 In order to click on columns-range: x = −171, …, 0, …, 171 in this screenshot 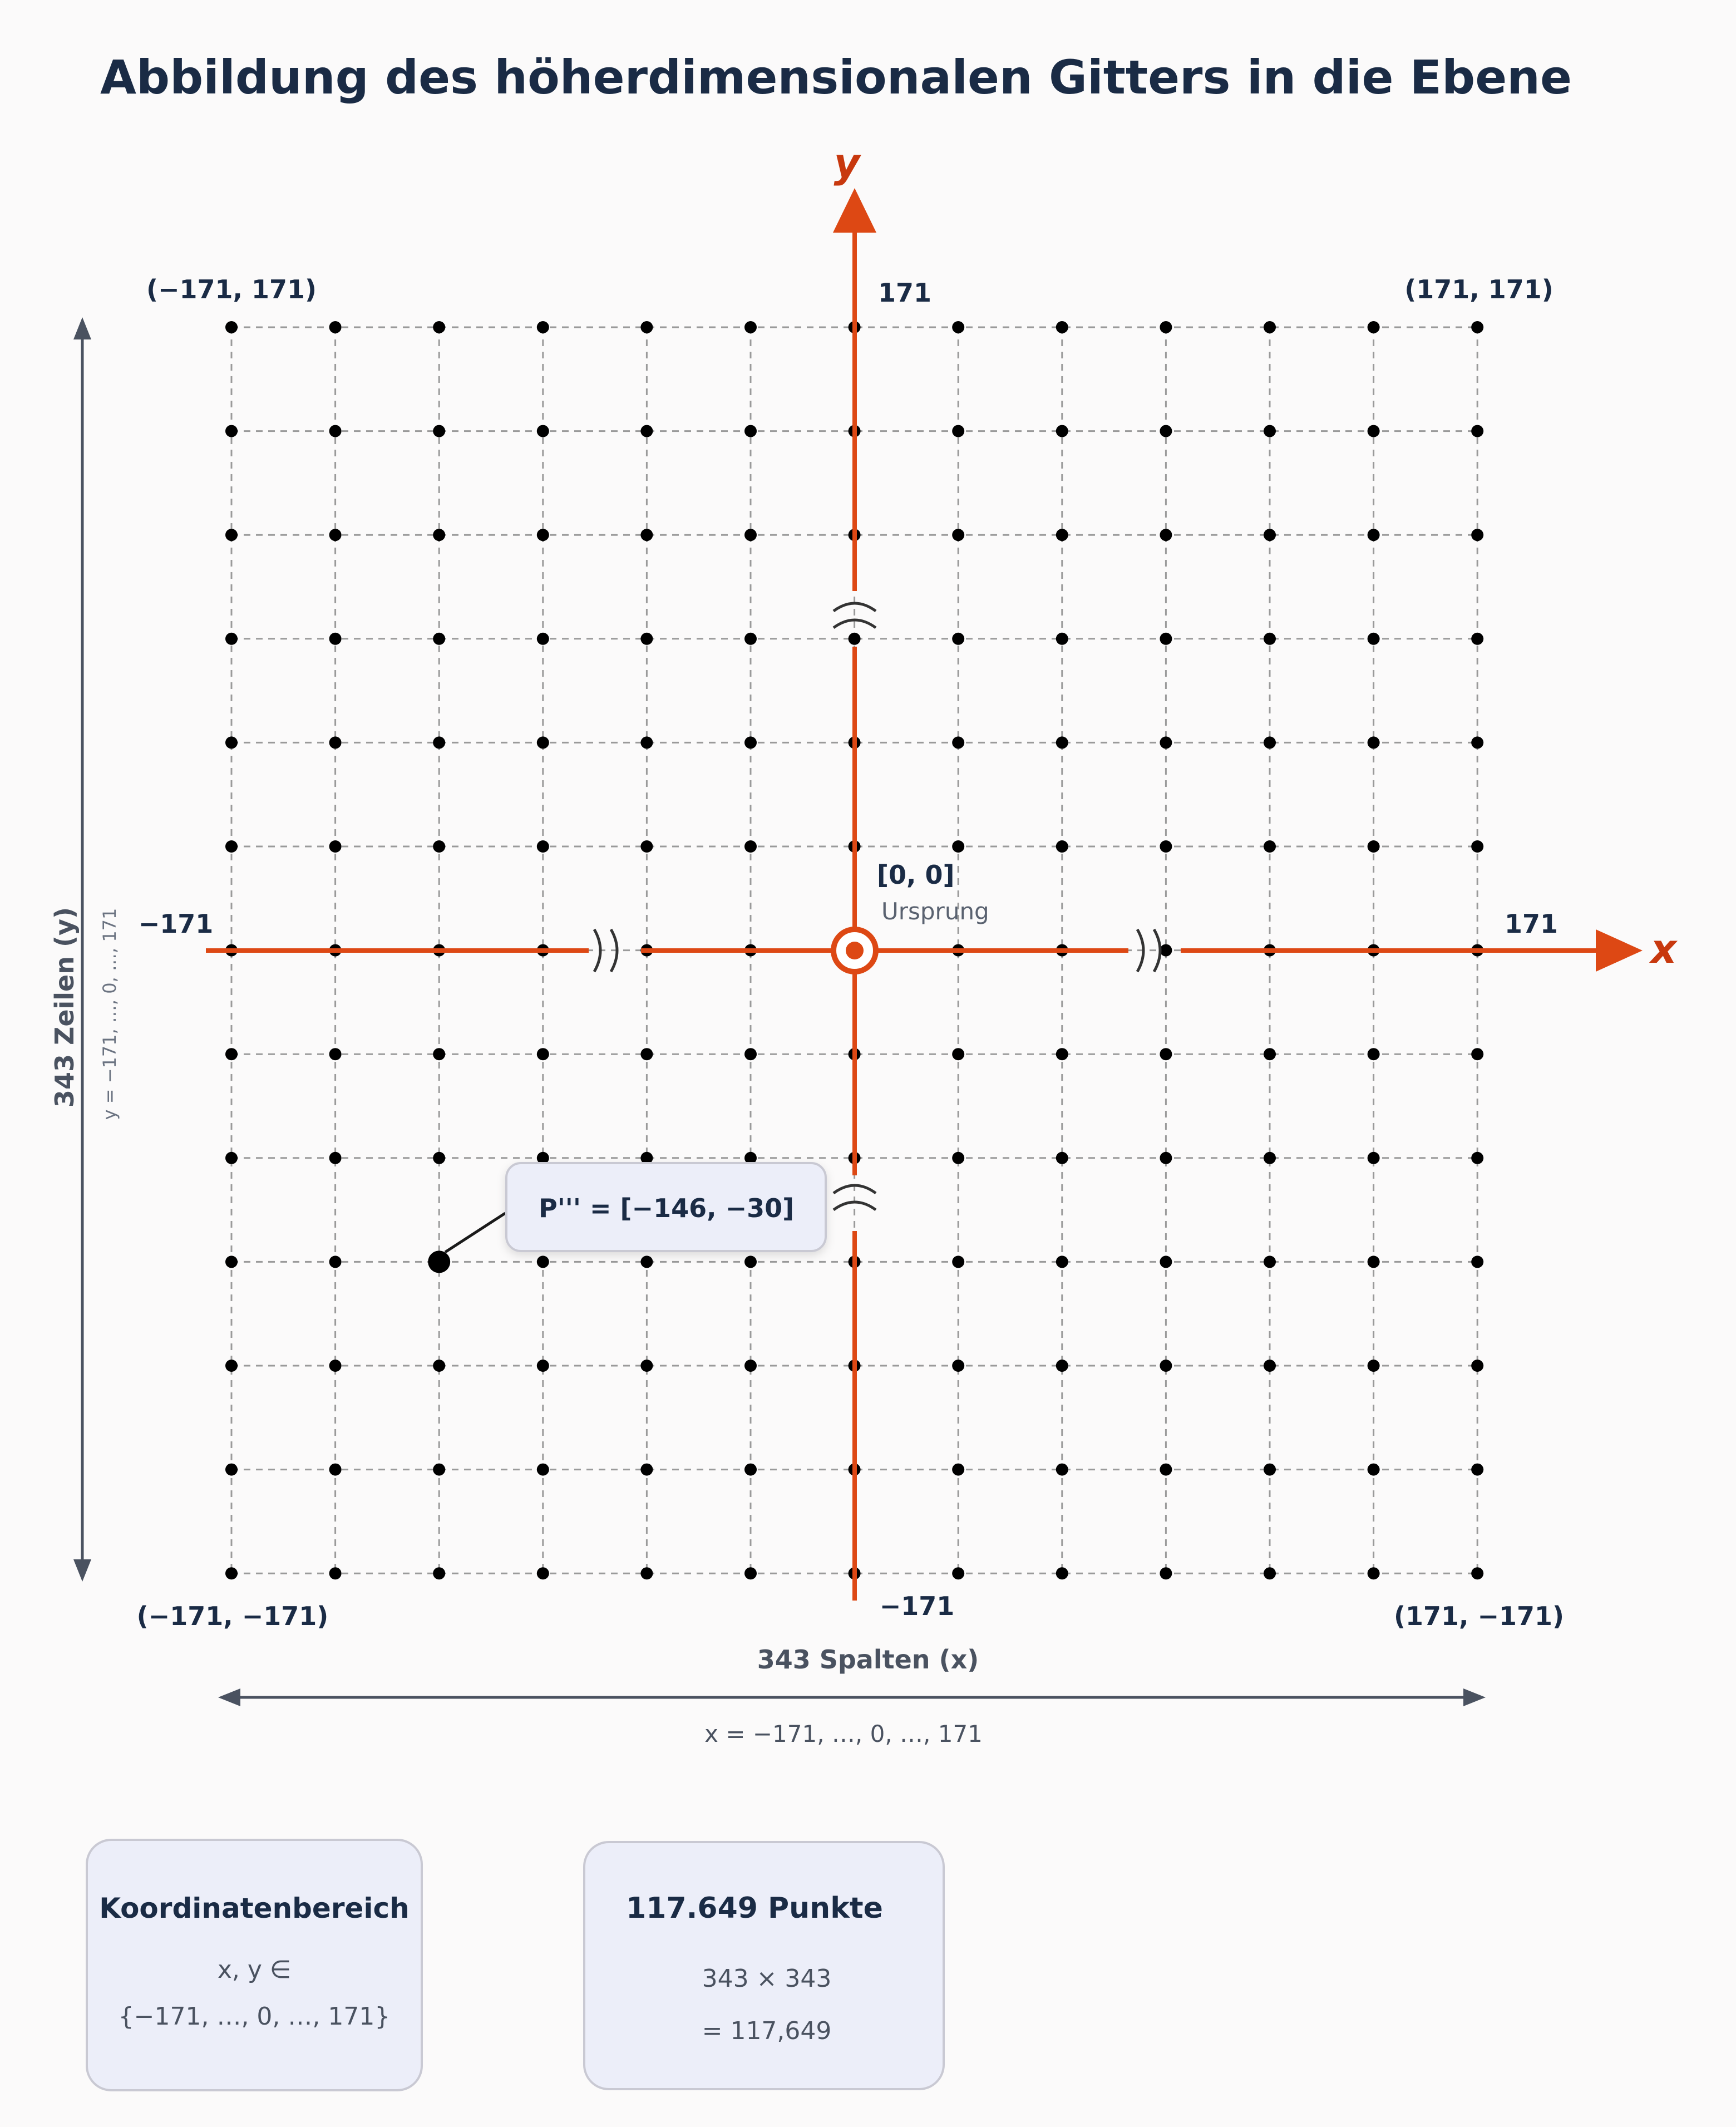, I will do `click(843, 1734)`.